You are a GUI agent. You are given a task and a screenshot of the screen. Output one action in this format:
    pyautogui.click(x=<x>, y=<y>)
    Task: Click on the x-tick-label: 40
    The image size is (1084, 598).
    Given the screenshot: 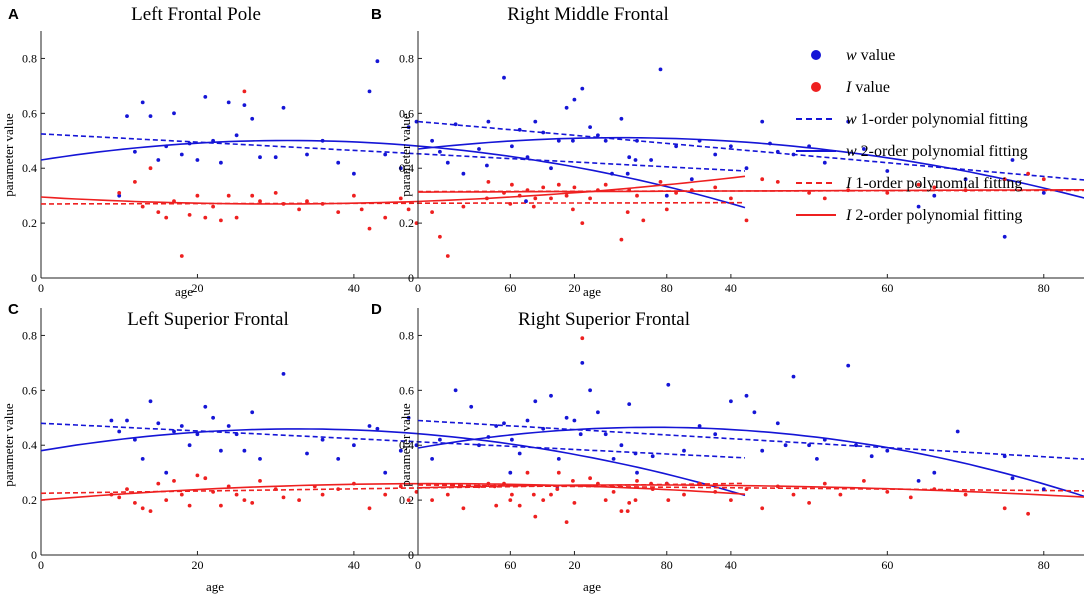 What is the action you would take?
    pyautogui.click(x=731, y=288)
    